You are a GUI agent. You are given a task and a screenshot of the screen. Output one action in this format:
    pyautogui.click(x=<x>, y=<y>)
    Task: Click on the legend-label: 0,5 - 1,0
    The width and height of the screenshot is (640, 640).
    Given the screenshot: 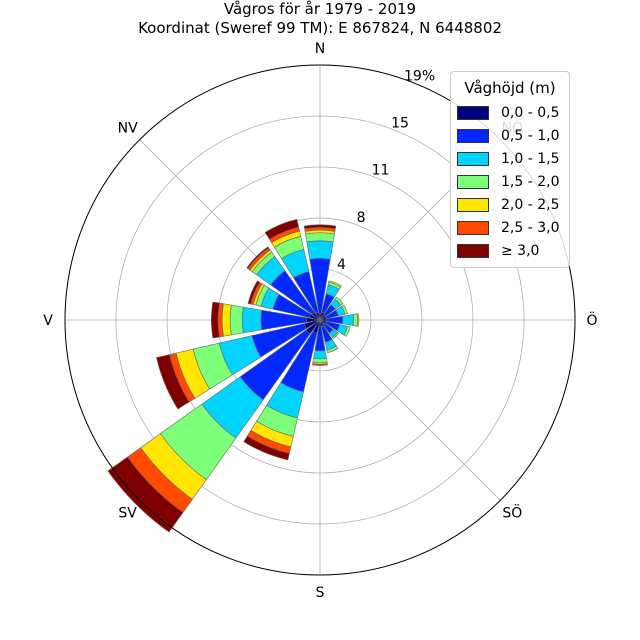 What is the action you would take?
    pyautogui.click(x=530, y=135)
    